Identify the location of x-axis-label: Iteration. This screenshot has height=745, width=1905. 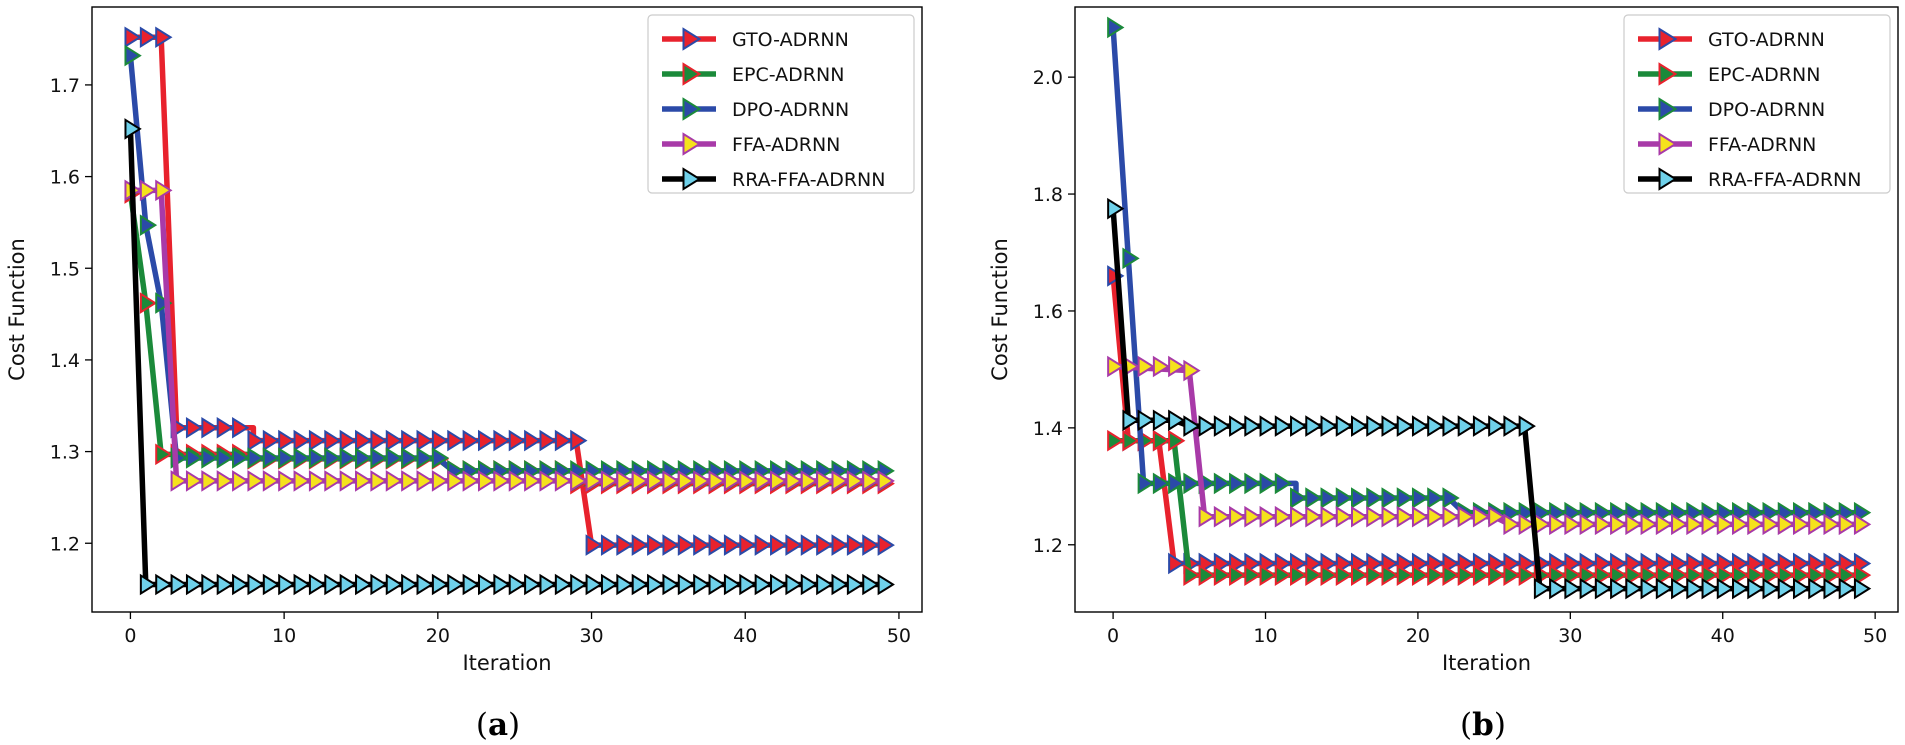
(506, 663).